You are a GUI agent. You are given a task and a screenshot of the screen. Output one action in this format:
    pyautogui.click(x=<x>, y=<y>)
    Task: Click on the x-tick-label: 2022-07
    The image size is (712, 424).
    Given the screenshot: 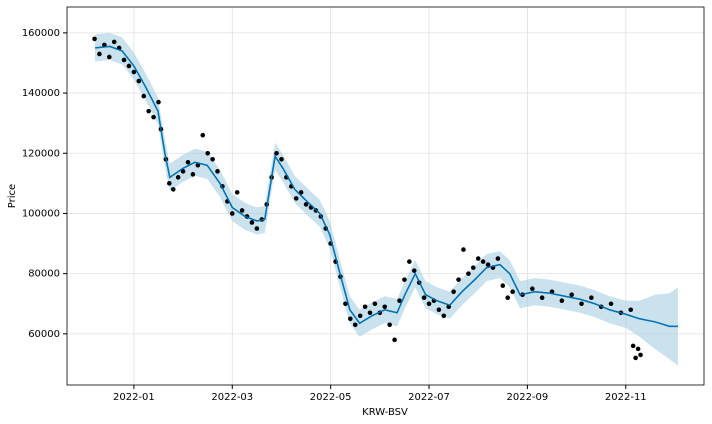 What is the action you would take?
    pyautogui.click(x=429, y=397)
    